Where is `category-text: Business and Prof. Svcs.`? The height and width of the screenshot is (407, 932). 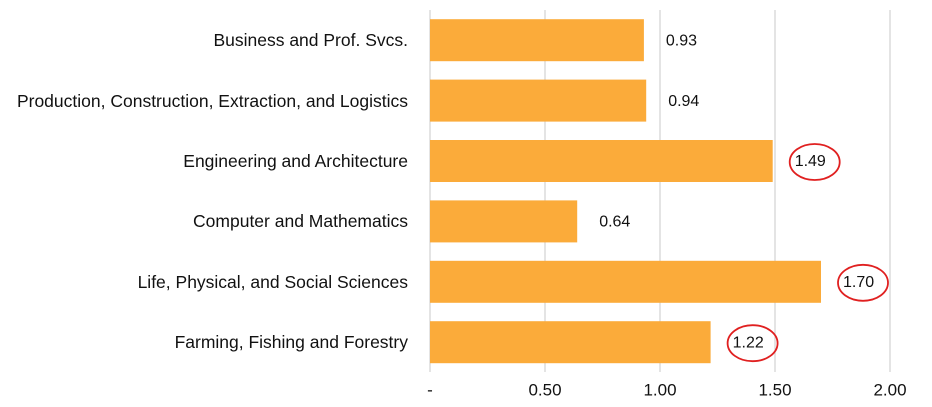
category-text: Business and Prof. Svcs. is located at coordinates (310, 40).